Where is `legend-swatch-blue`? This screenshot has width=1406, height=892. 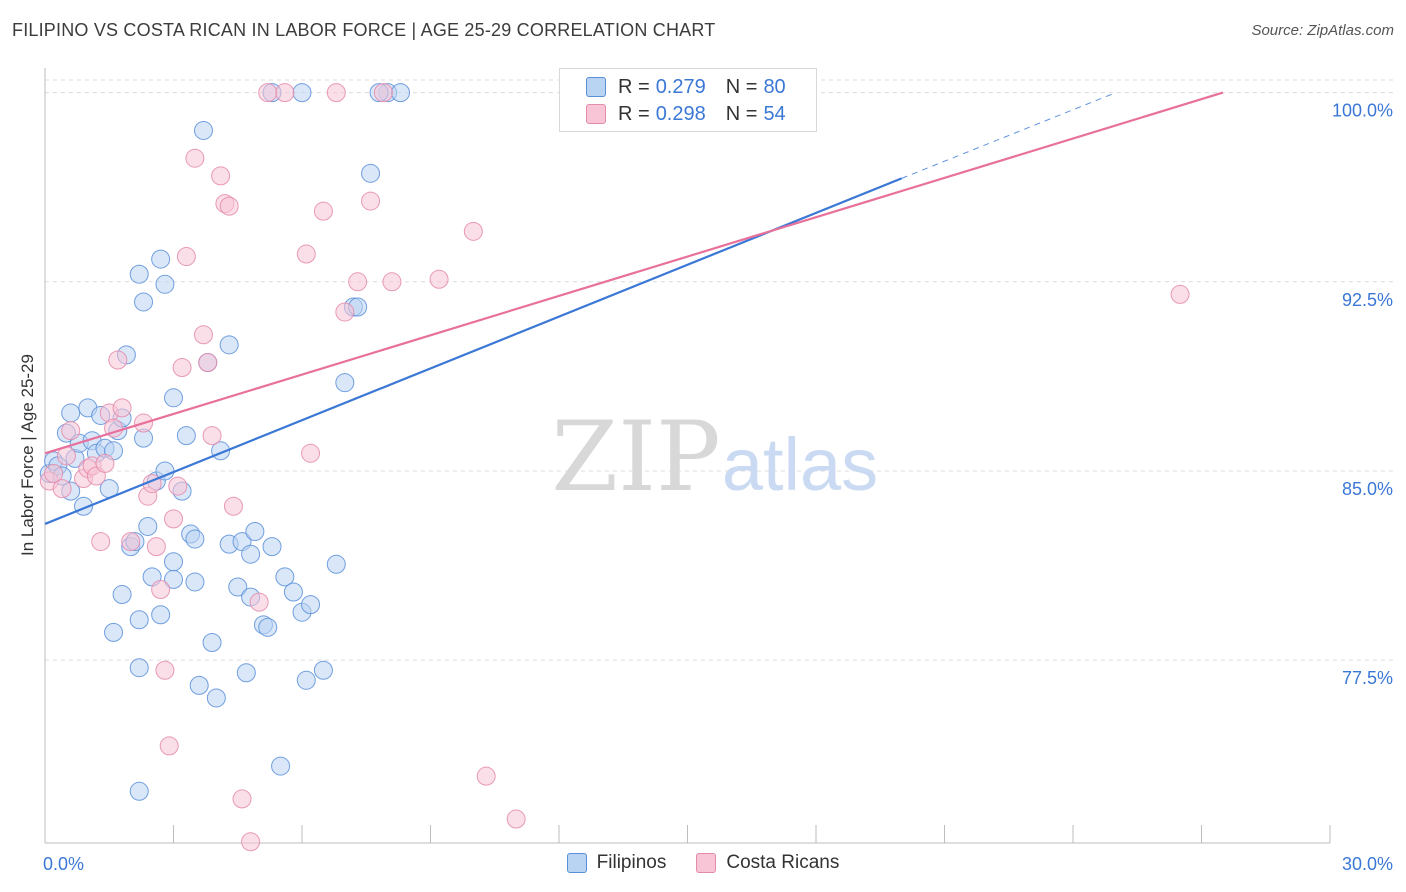
legend-swatch-blue is located at coordinates (596, 87).